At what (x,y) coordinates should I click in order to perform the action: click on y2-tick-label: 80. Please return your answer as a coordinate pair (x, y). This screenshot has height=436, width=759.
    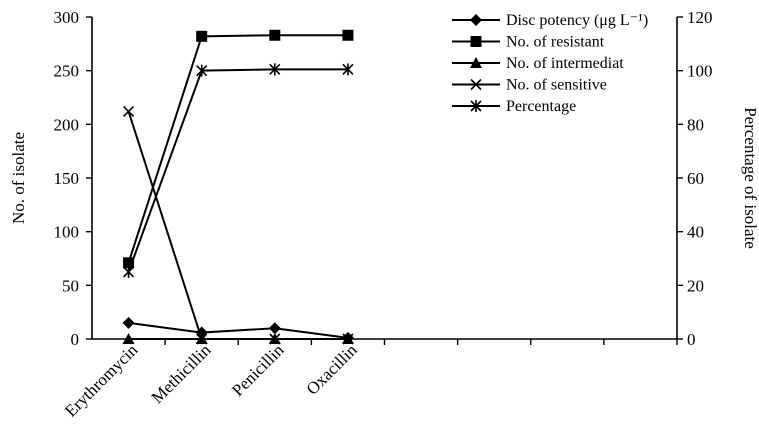
    Looking at the image, I should click on (695, 124).